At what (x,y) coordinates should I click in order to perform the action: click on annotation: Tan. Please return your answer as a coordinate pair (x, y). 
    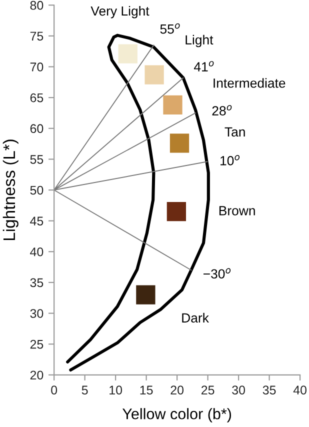
    Looking at the image, I should click on (234, 132).